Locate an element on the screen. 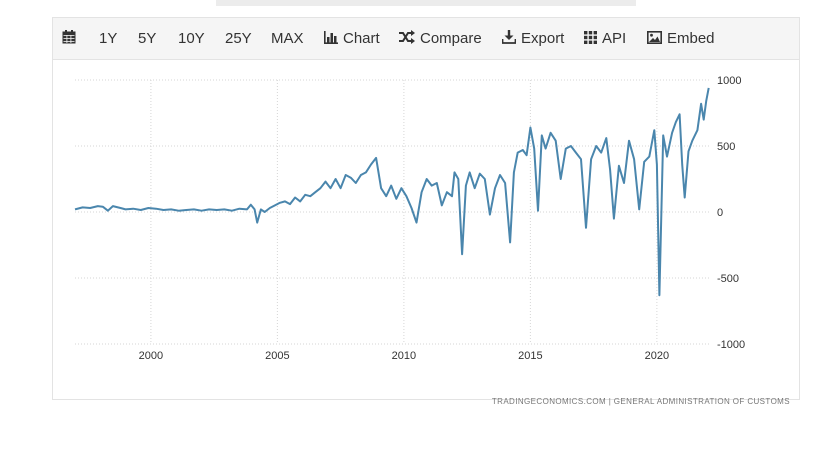 Image resolution: width=830 pixels, height=462 pixels. top-strip is located at coordinates (426, 3).